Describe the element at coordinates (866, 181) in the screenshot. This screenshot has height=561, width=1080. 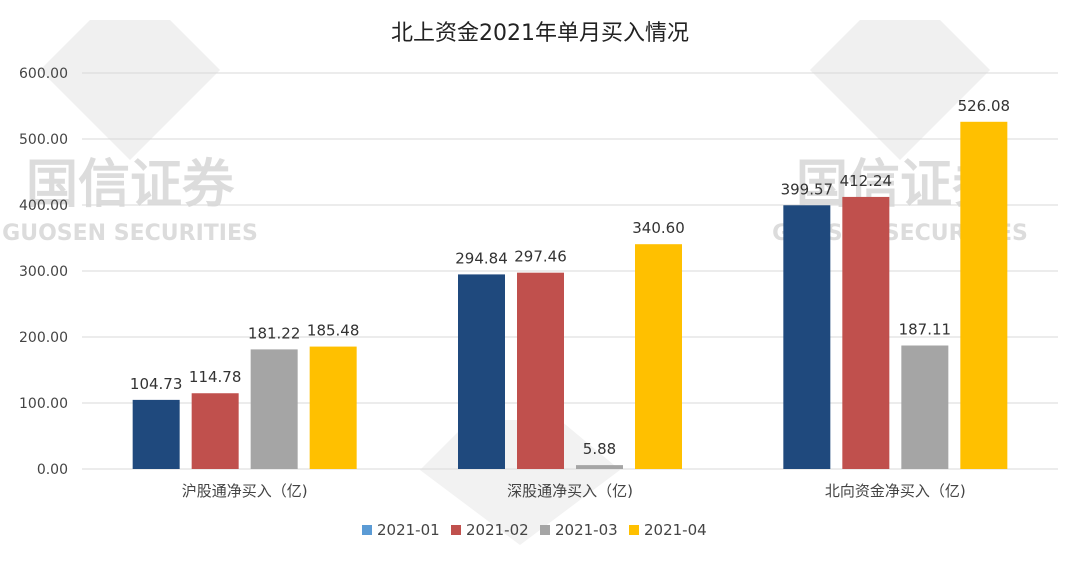
I see `data-label: 412.24` at that location.